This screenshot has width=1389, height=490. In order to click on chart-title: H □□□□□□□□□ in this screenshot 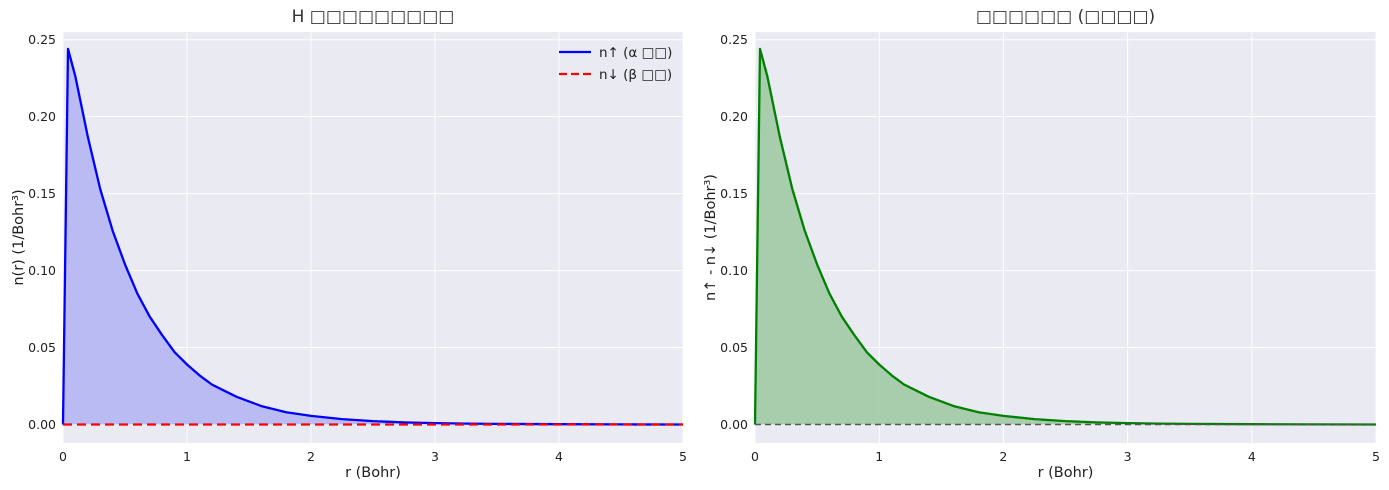, I will do `click(373, 17)`.